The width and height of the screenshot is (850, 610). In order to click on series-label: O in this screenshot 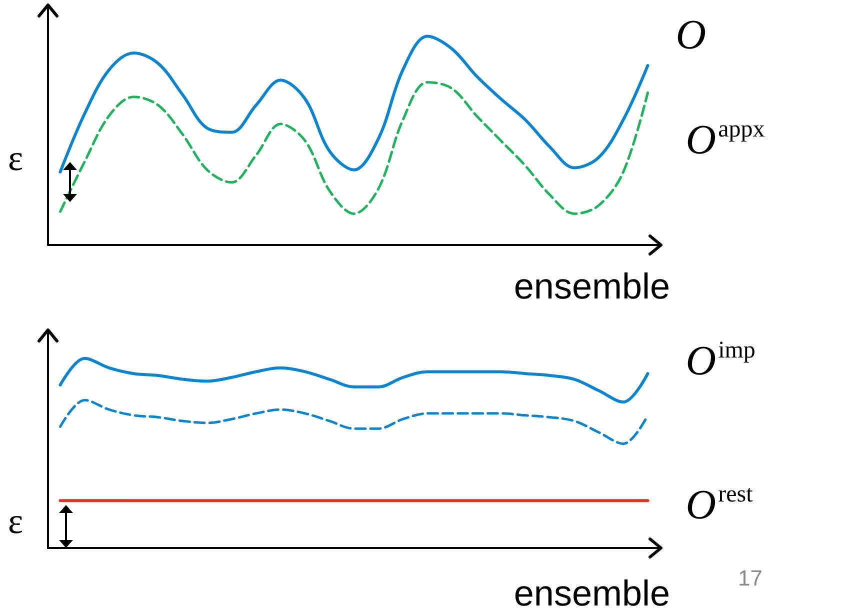, I will do `click(691, 35)`.